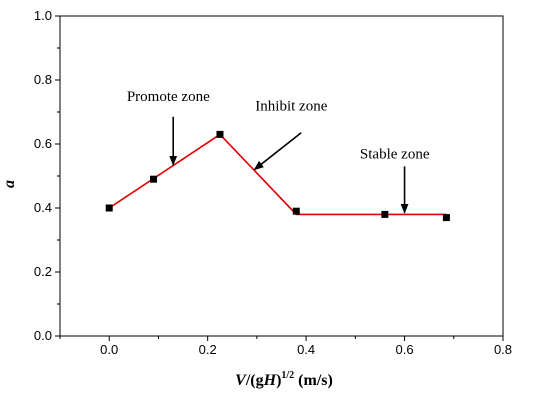 This screenshot has width=550, height=407. I want to click on x-axis-label: V/(gH)1/2 (m/s), so click(284, 379).